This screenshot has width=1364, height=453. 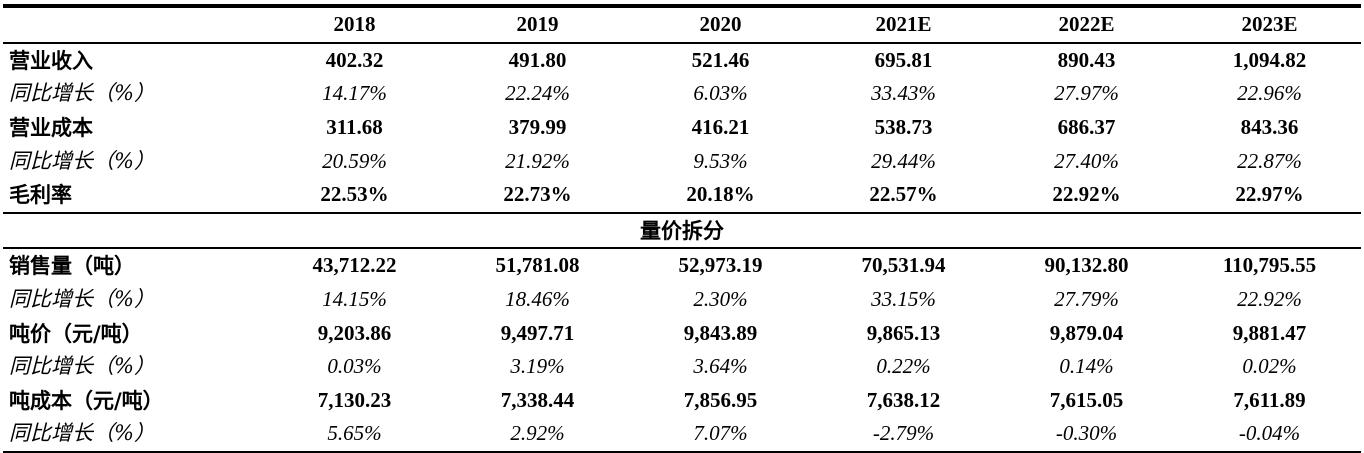 I want to click on value-cell: 0.14%, so click(x=1086, y=366).